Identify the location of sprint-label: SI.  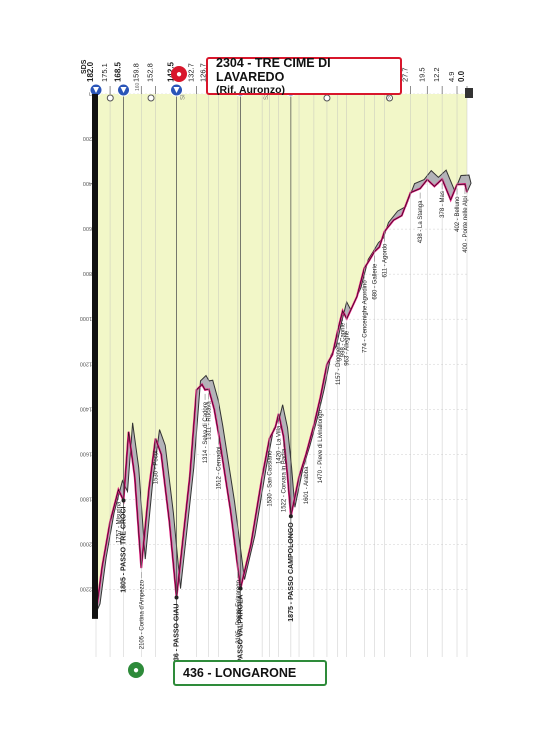
(184, 97).